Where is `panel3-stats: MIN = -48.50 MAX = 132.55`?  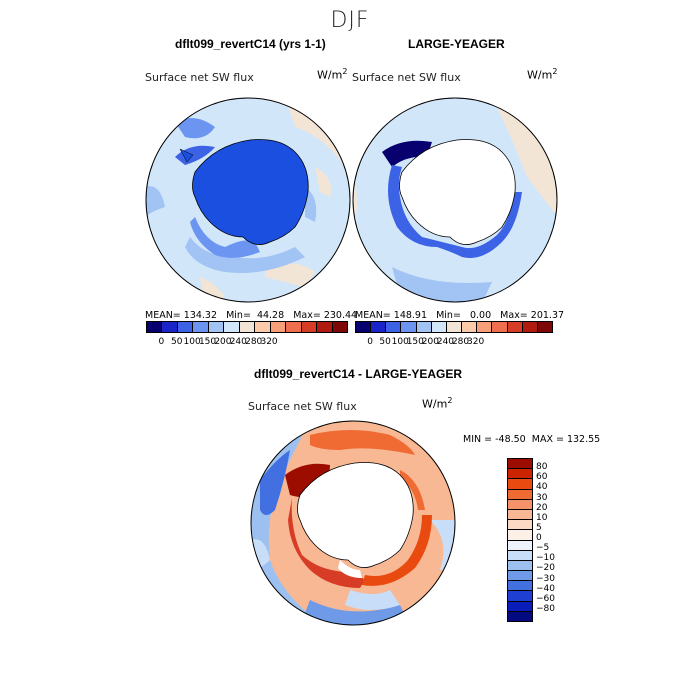
panel3-stats: MIN = -48.50 MAX = 132.55 is located at coordinates (532, 439).